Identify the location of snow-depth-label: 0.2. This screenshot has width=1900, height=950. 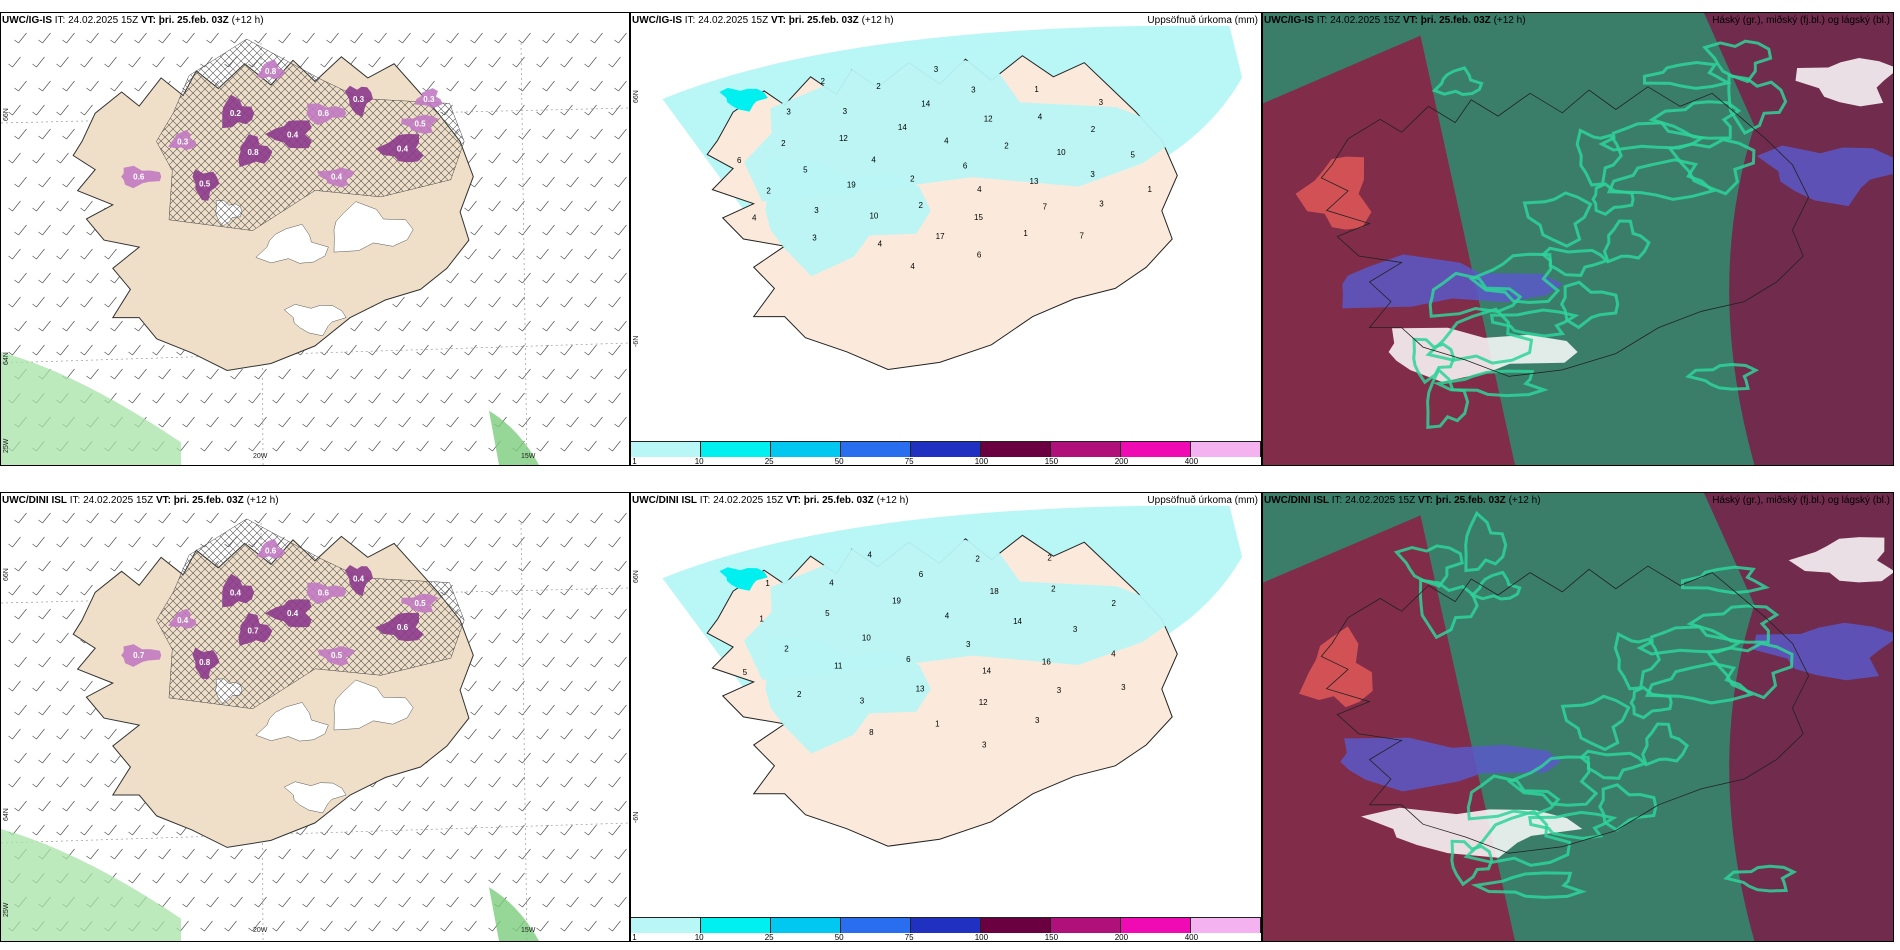
(236, 113).